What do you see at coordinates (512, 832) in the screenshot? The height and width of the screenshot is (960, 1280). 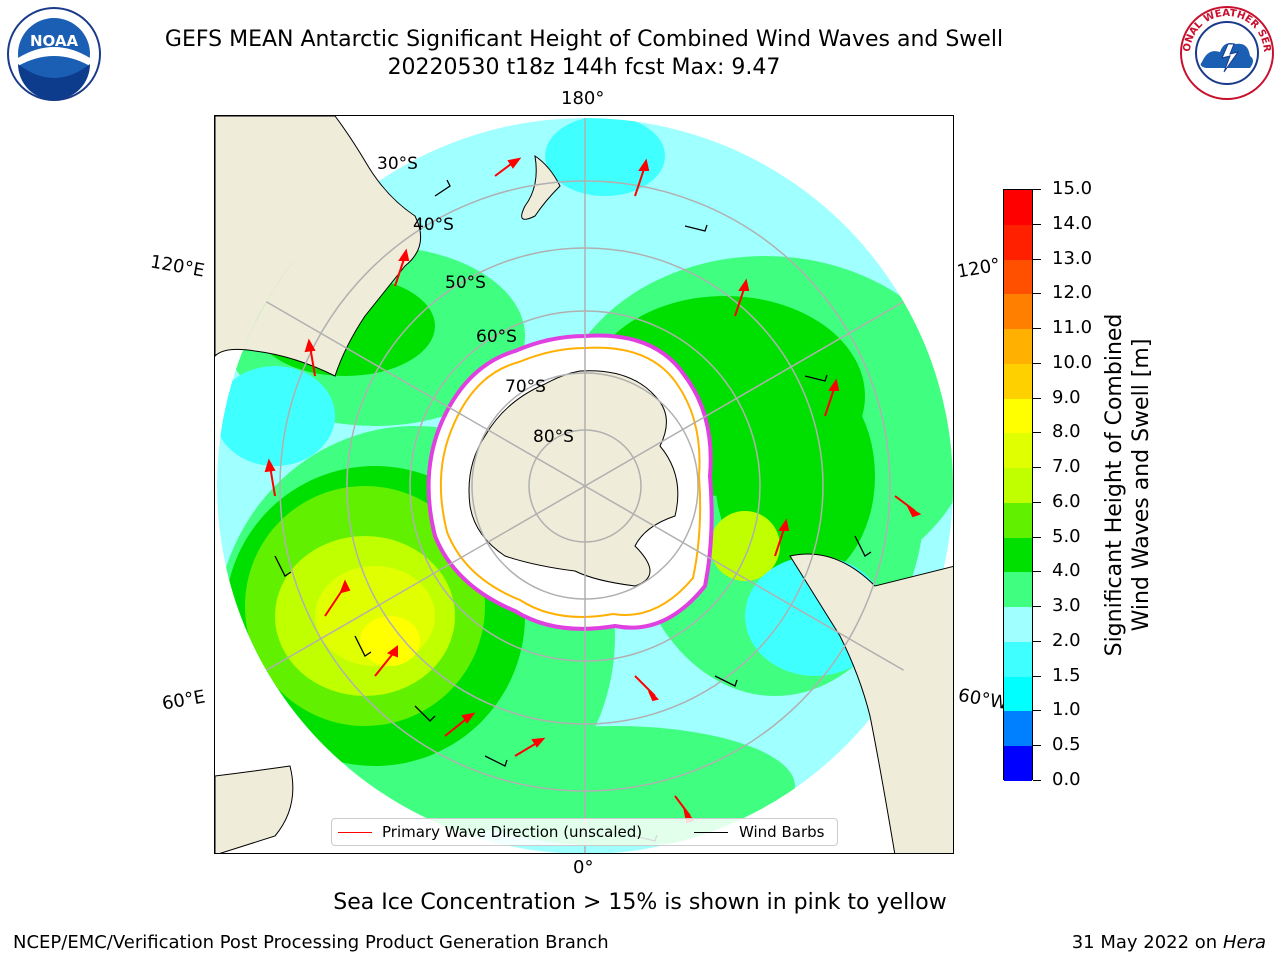 I see `legend-label-primary-wave: Primary Wave Direction (unscaled)` at bounding box center [512, 832].